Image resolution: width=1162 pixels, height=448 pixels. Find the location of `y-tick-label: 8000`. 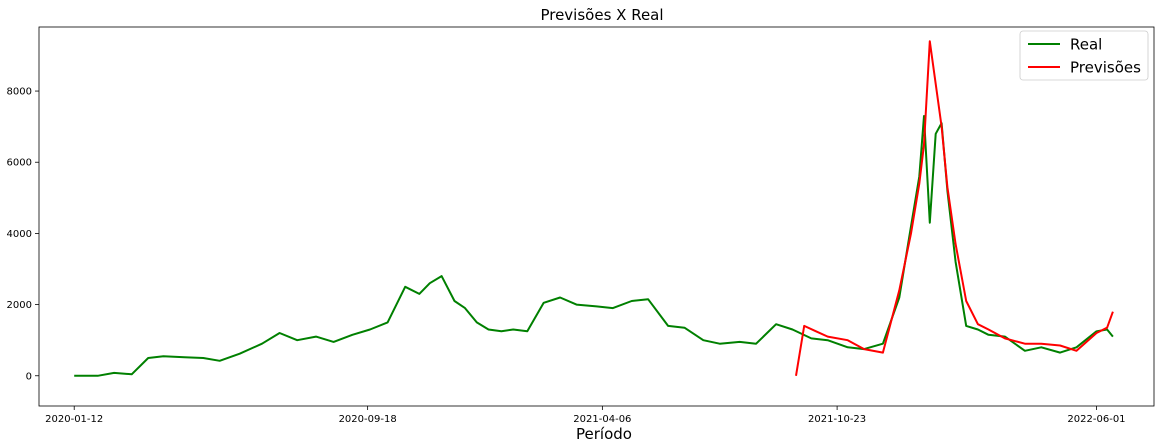

y-tick-label: 8000 is located at coordinates (19, 92).